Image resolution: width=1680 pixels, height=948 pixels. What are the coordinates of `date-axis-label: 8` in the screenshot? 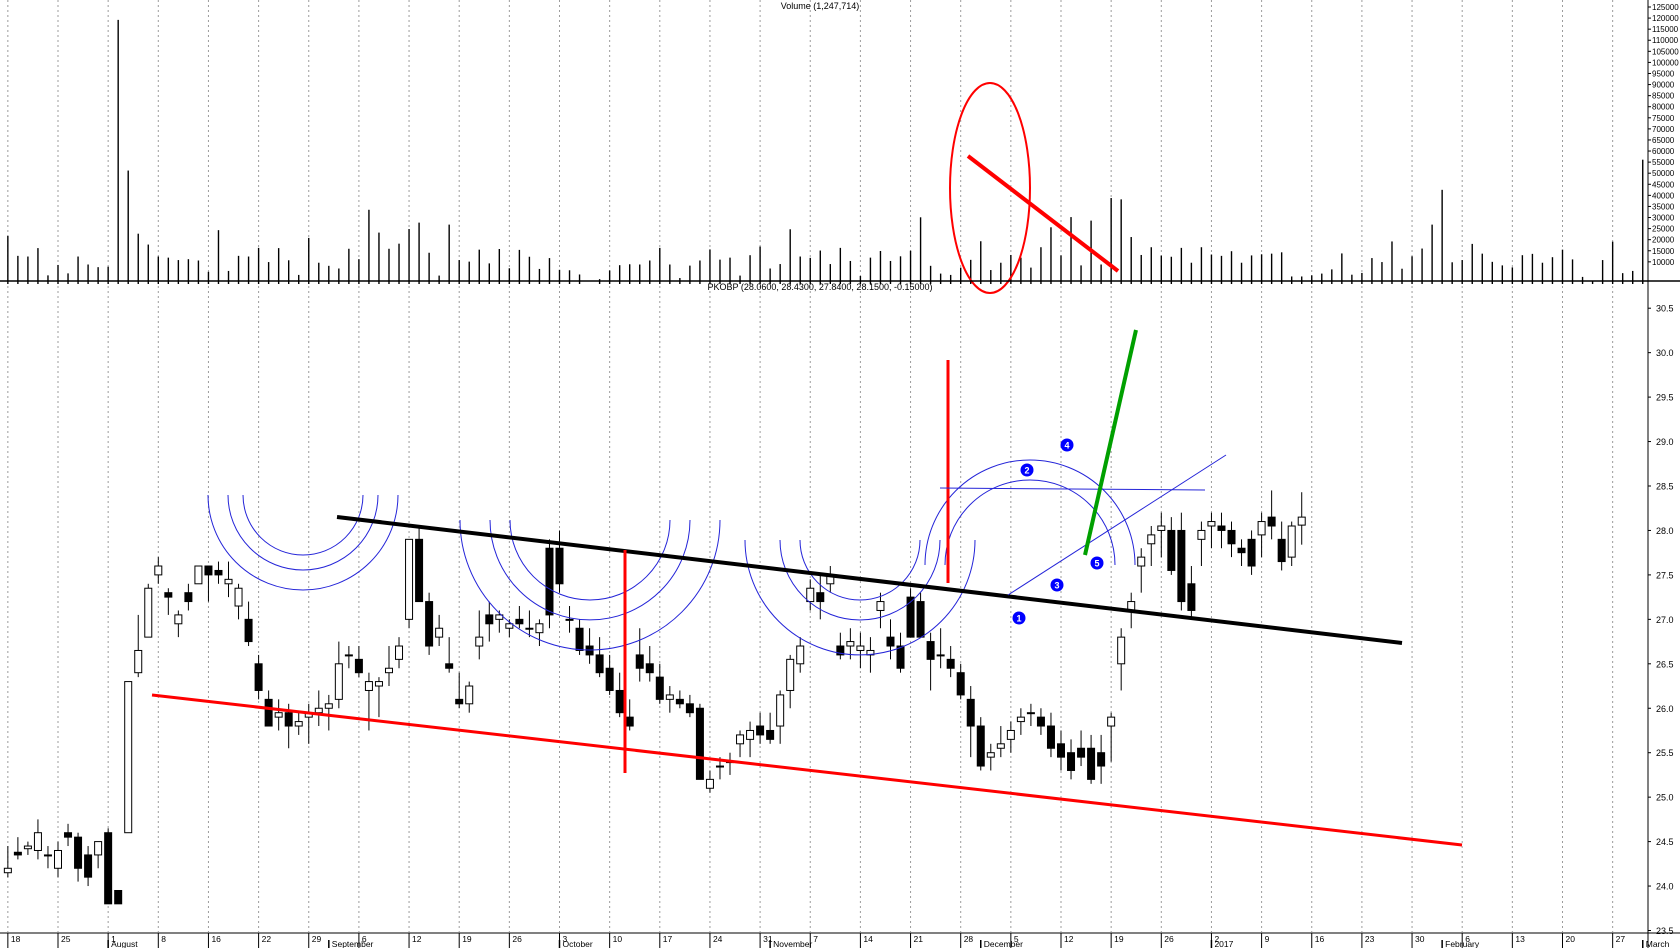 It's located at (163, 939).